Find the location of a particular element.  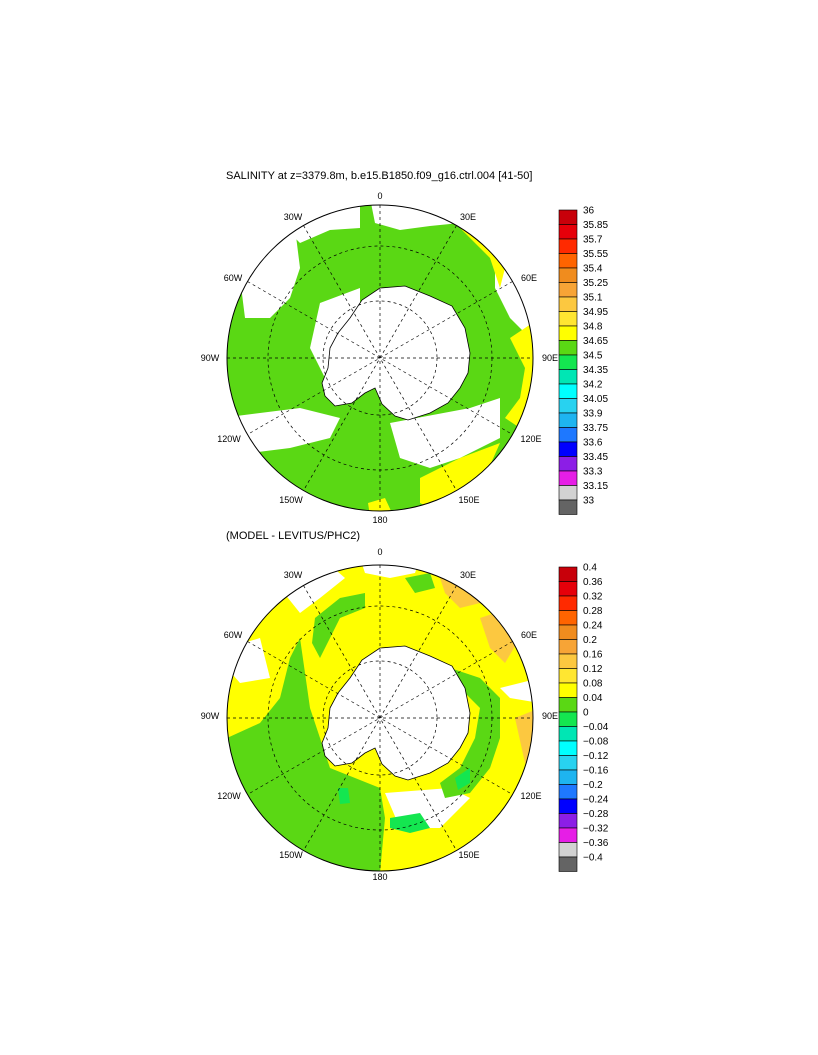

lon-label-180: 180 is located at coordinates (379, 520).